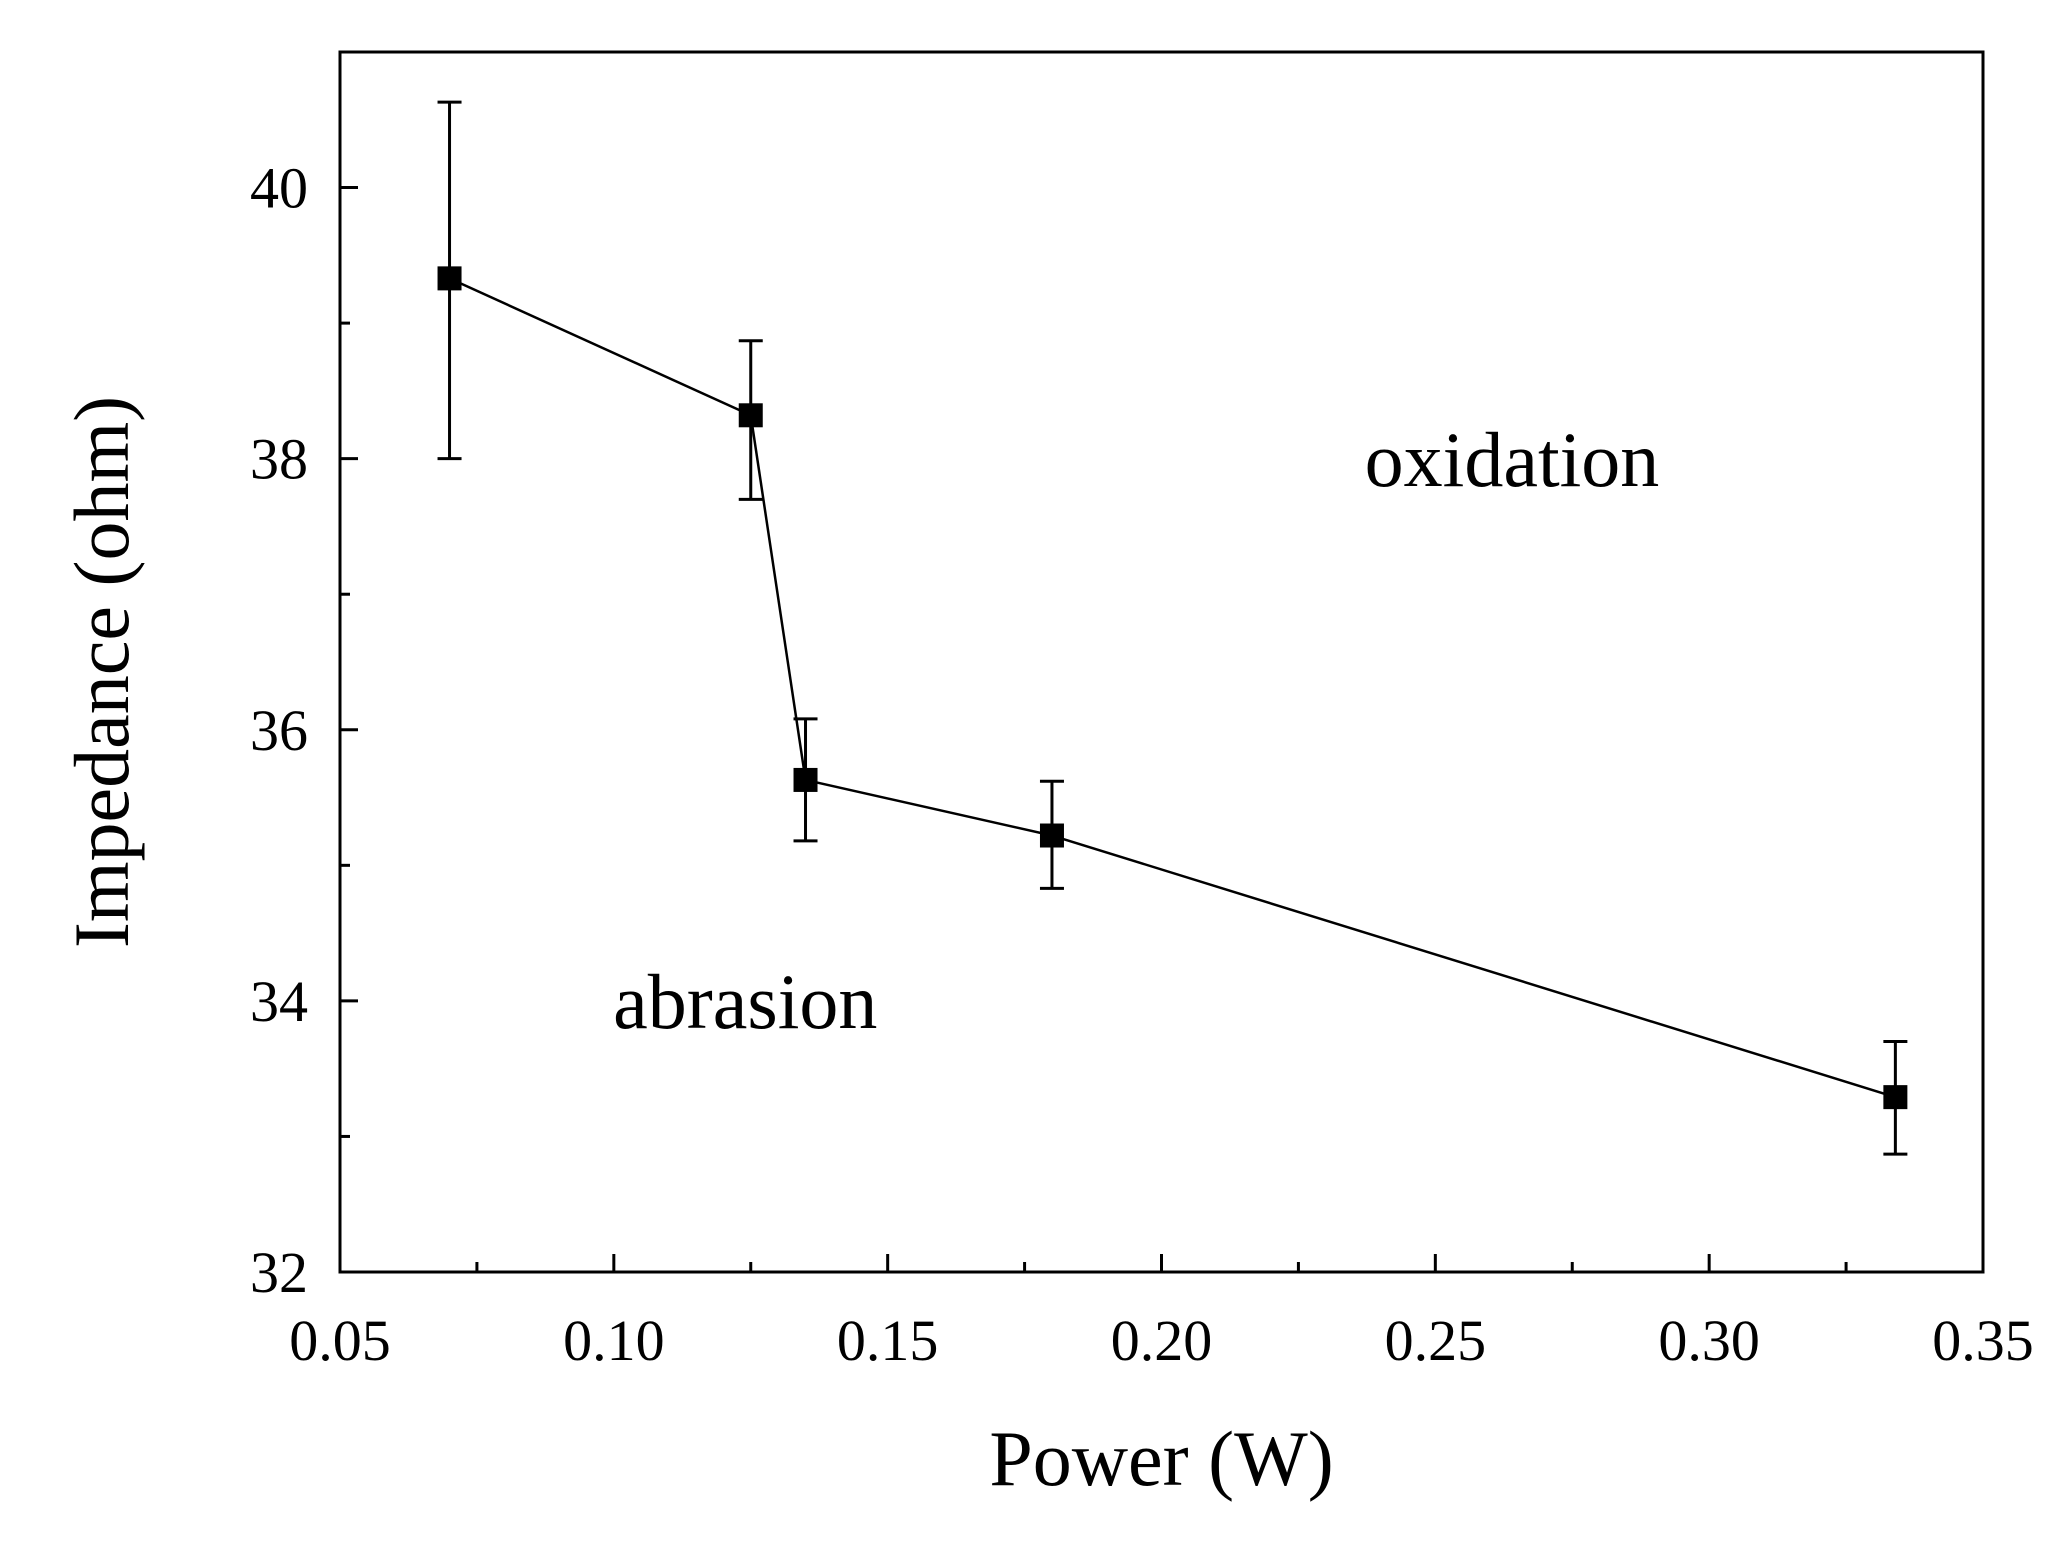 The width and height of the screenshot is (2062, 1555). I want to click on y-tick-label: 38, so click(279, 459).